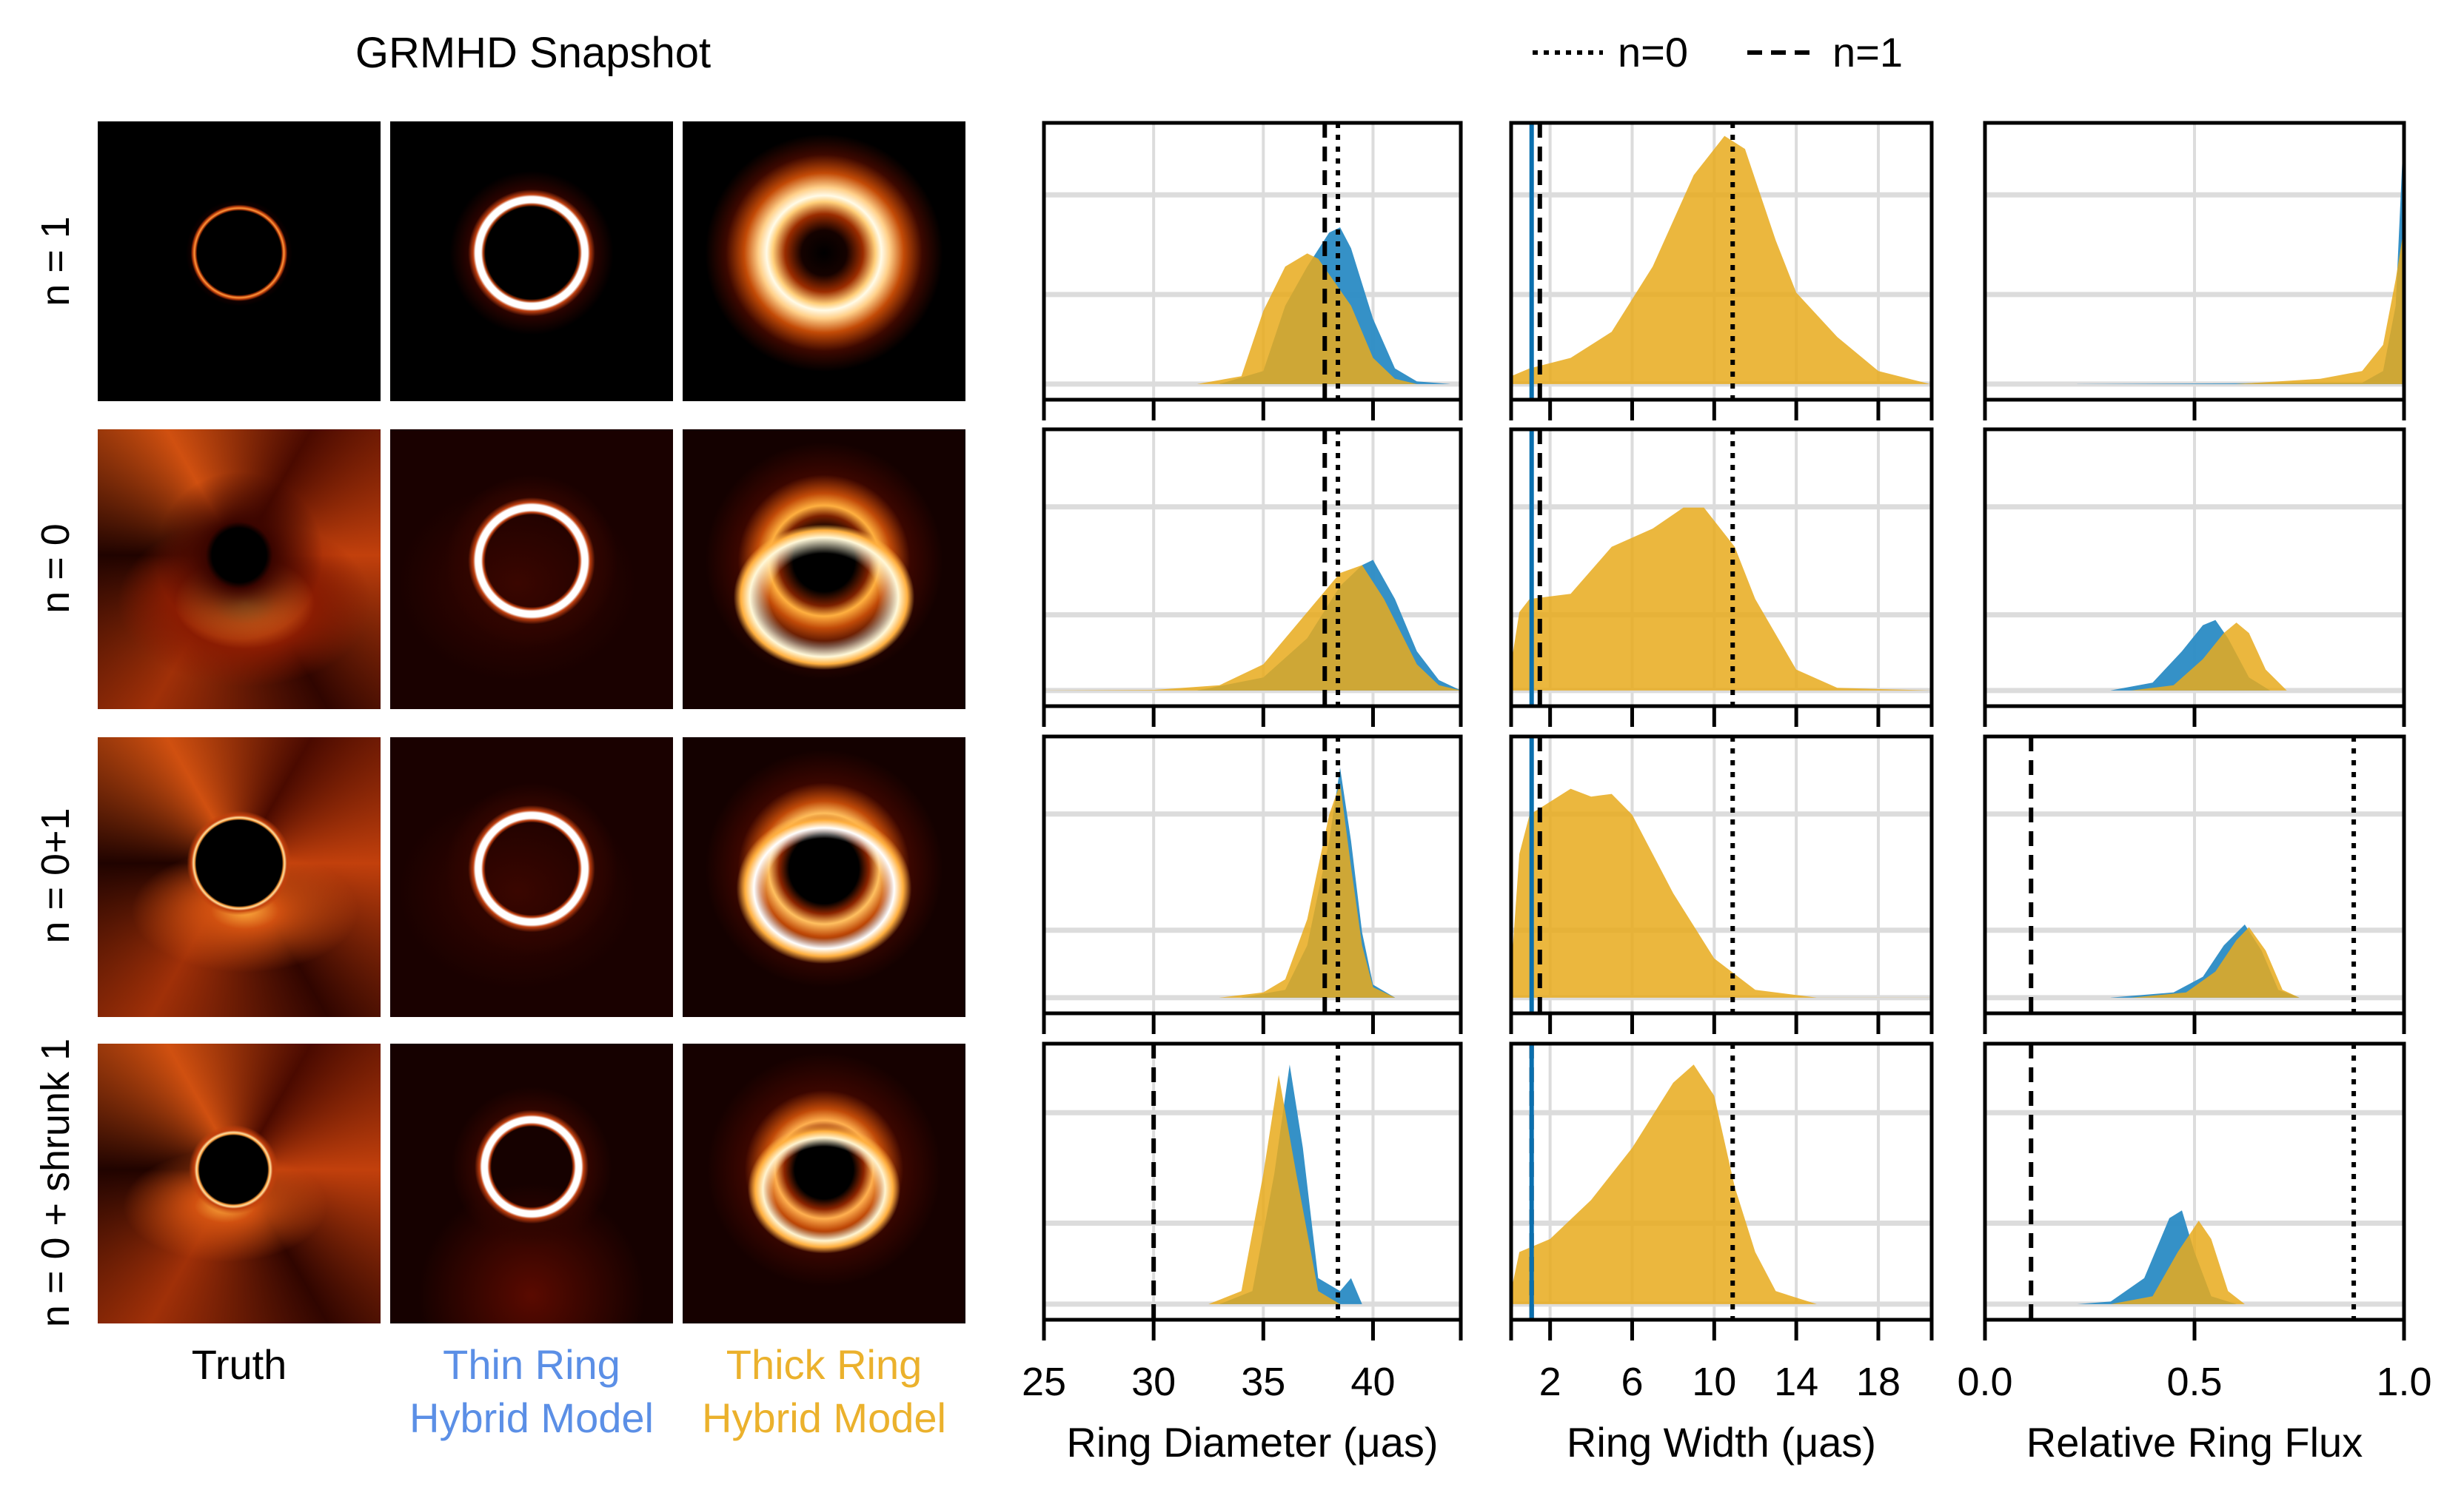  What do you see at coordinates (1985, 1382) in the screenshot?
I see `x-tick-label: 0.0` at bounding box center [1985, 1382].